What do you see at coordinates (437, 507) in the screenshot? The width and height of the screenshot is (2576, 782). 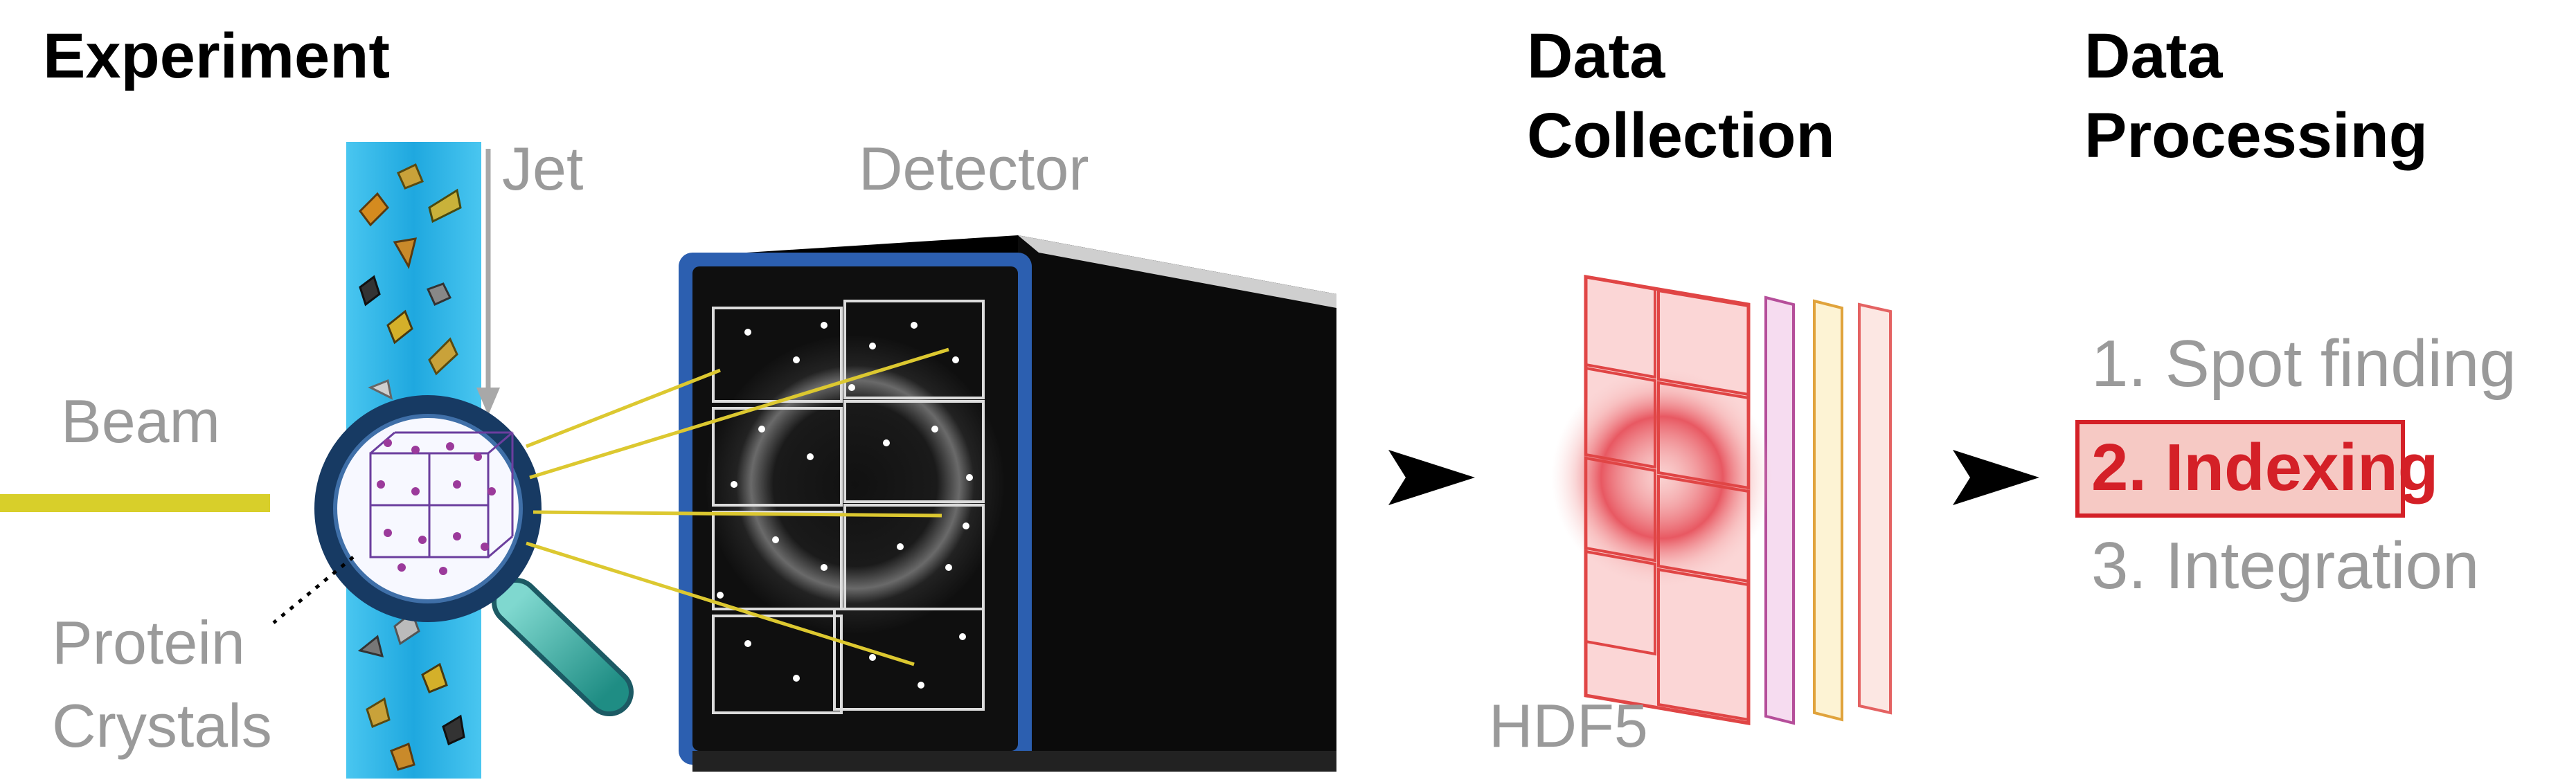 I see `molecule-dots` at bounding box center [437, 507].